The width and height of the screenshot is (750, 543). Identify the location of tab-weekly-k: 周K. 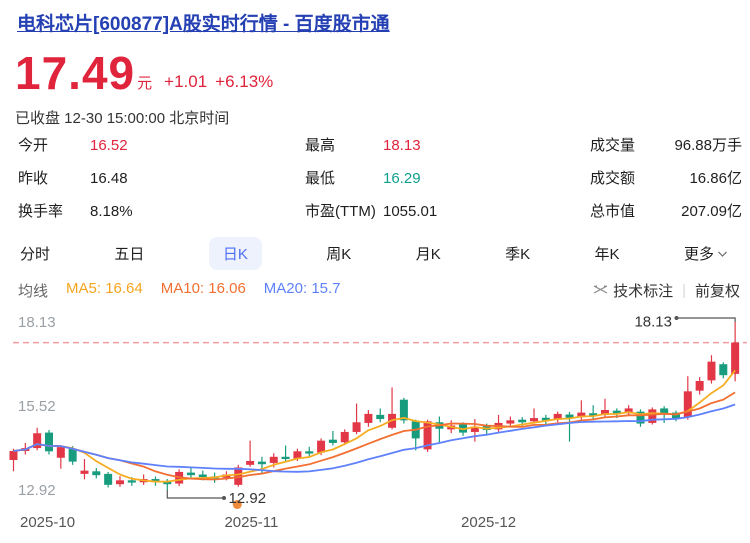
(339, 254).